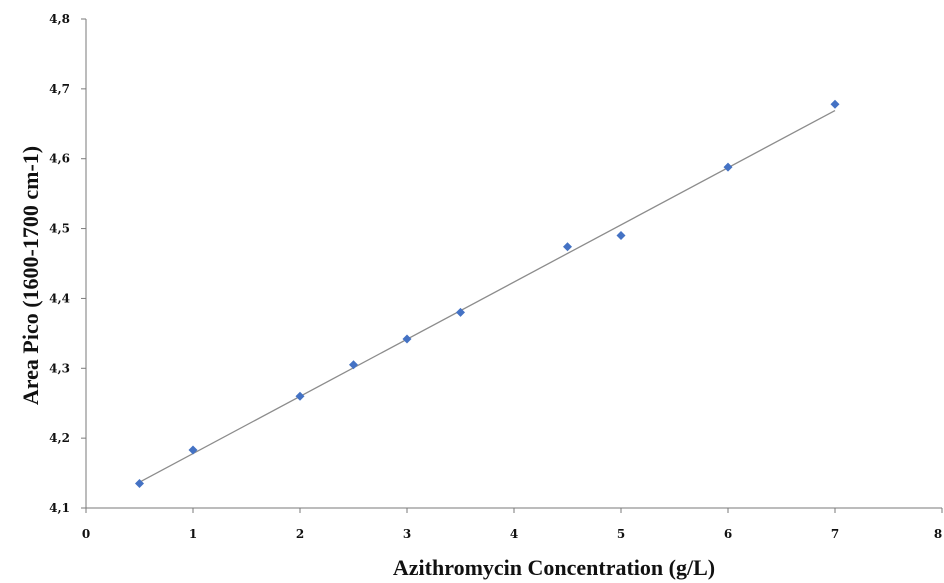 This screenshot has width=944, height=583. Describe the element at coordinates (193, 534) in the screenshot. I see `x-tick-label: 1` at that location.